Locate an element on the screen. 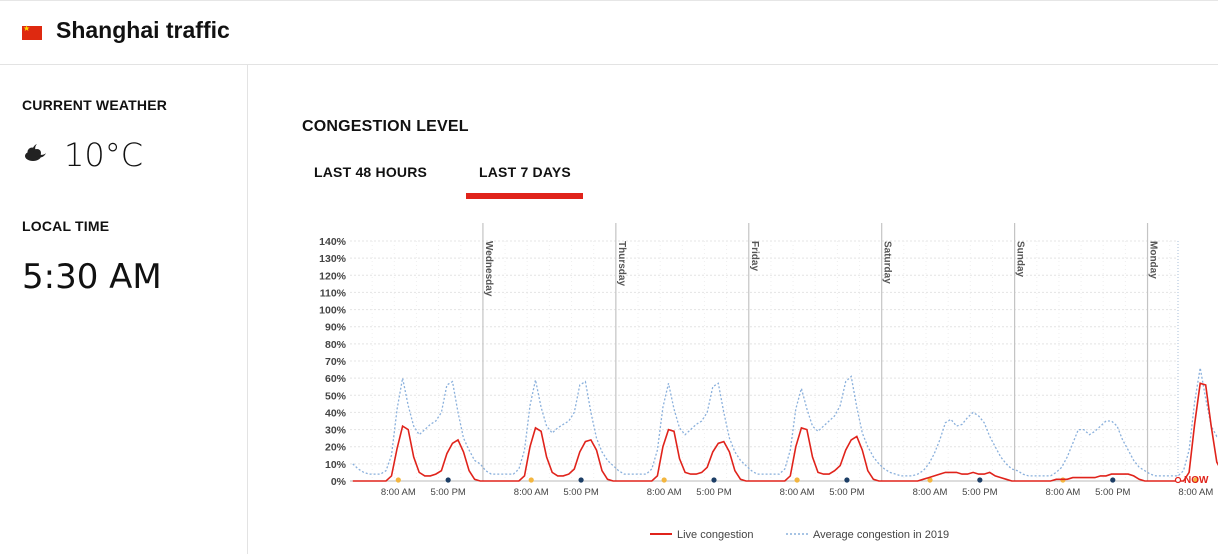 This screenshot has width=1218, height=554. current-weather-label: CURRENT WEATHER is located at coordinates (95, 105).